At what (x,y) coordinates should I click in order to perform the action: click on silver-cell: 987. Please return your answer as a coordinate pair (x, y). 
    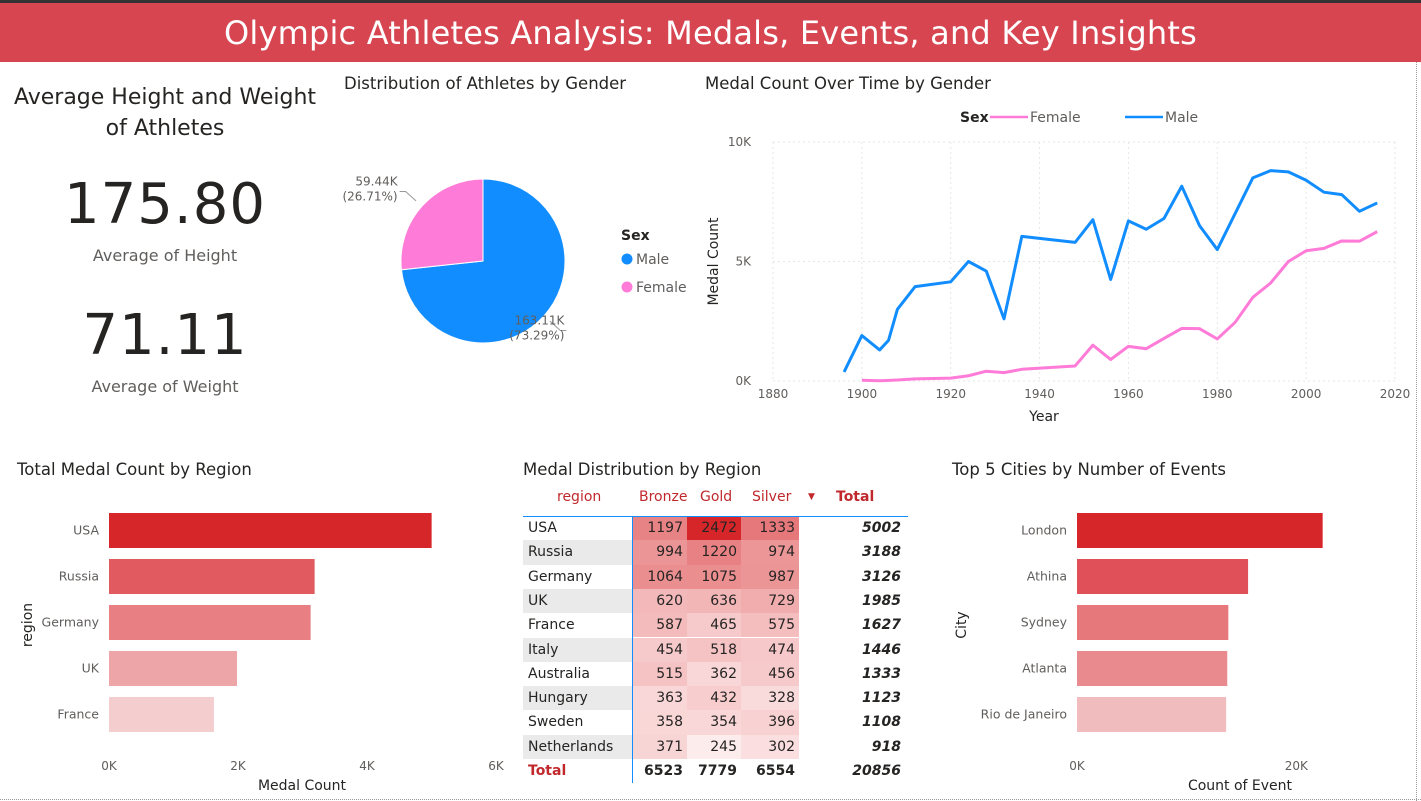
    Looking at the image, I should click on (770, 576).